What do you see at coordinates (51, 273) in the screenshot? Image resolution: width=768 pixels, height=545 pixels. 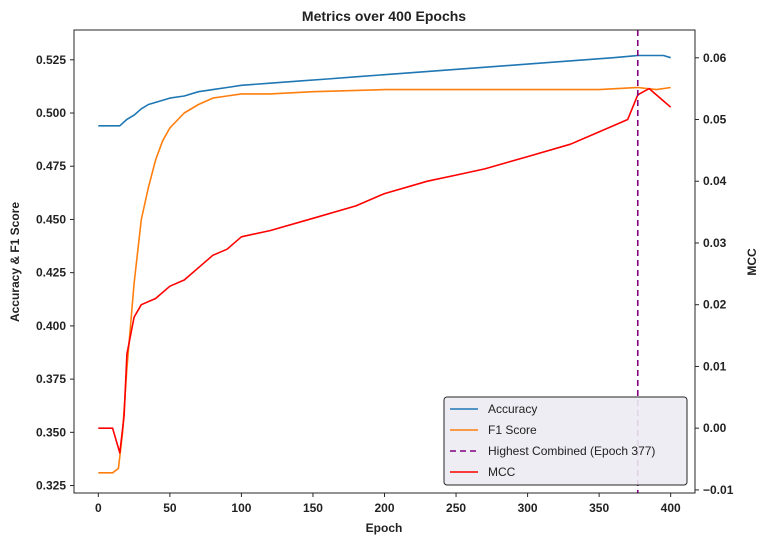 I see `y-left-tick-label: 0.425` at bounding box center [51, 273].